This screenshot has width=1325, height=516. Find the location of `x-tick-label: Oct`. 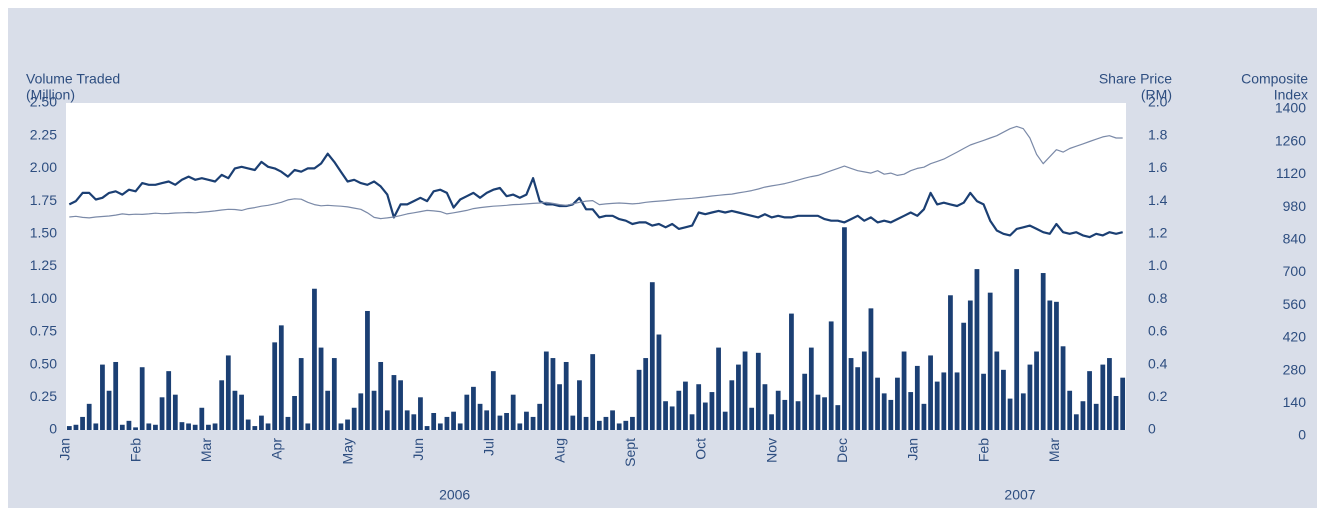

x-tick-label: Oct is located at coordinates (701, 449).